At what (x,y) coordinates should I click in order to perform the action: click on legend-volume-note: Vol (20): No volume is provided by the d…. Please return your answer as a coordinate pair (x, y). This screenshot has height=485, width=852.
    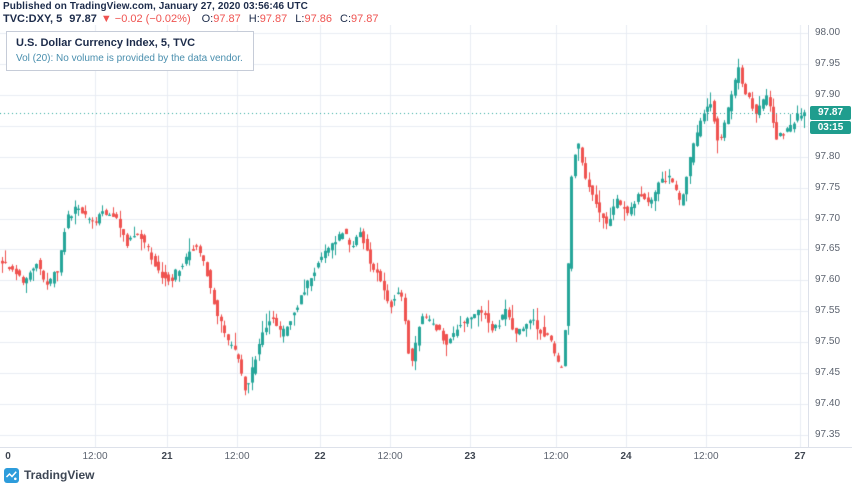
    Looking at the image, I should click on (129, 58).